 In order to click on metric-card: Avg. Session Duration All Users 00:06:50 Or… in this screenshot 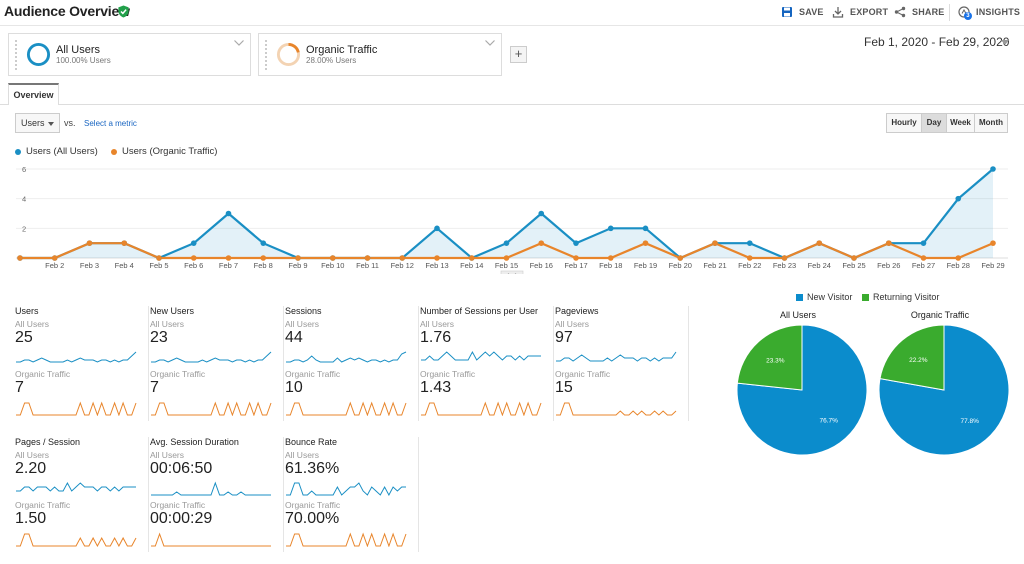, I will do `click(217, 494)`.